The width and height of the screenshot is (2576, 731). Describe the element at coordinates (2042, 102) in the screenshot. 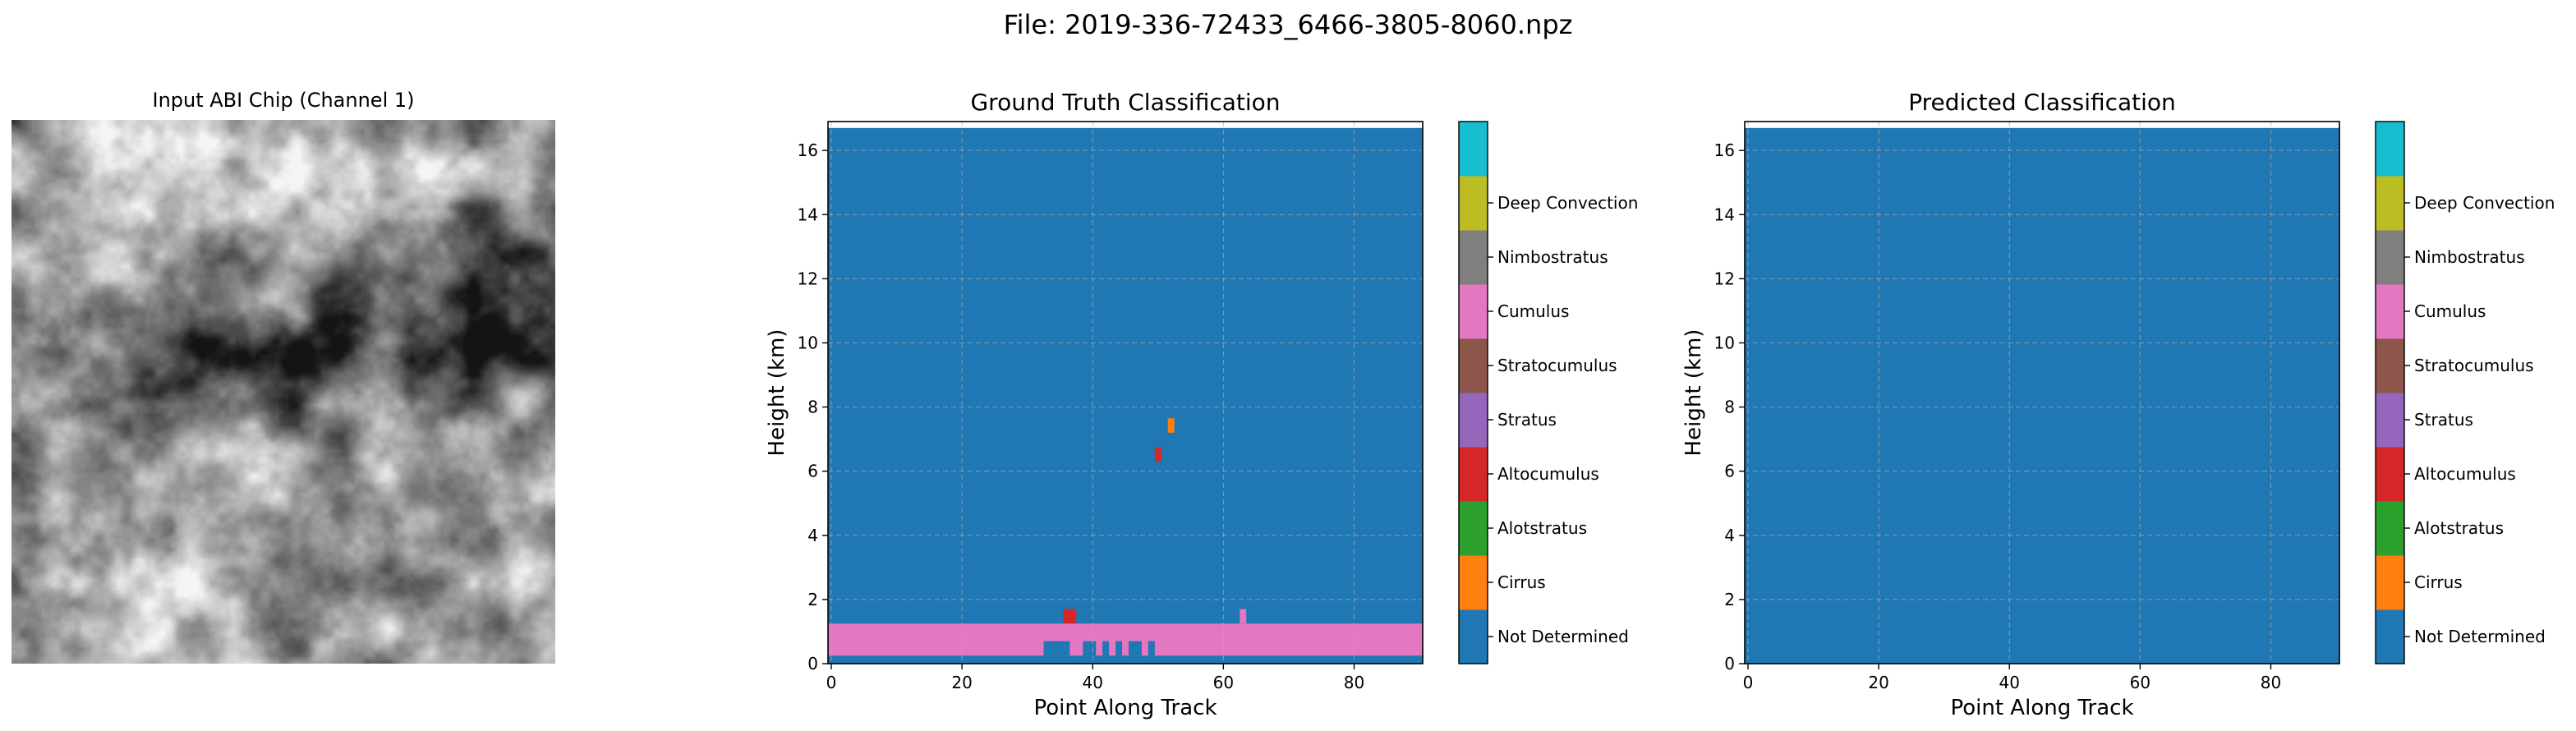

I see `panel-title: Predicted Classification` at that location.